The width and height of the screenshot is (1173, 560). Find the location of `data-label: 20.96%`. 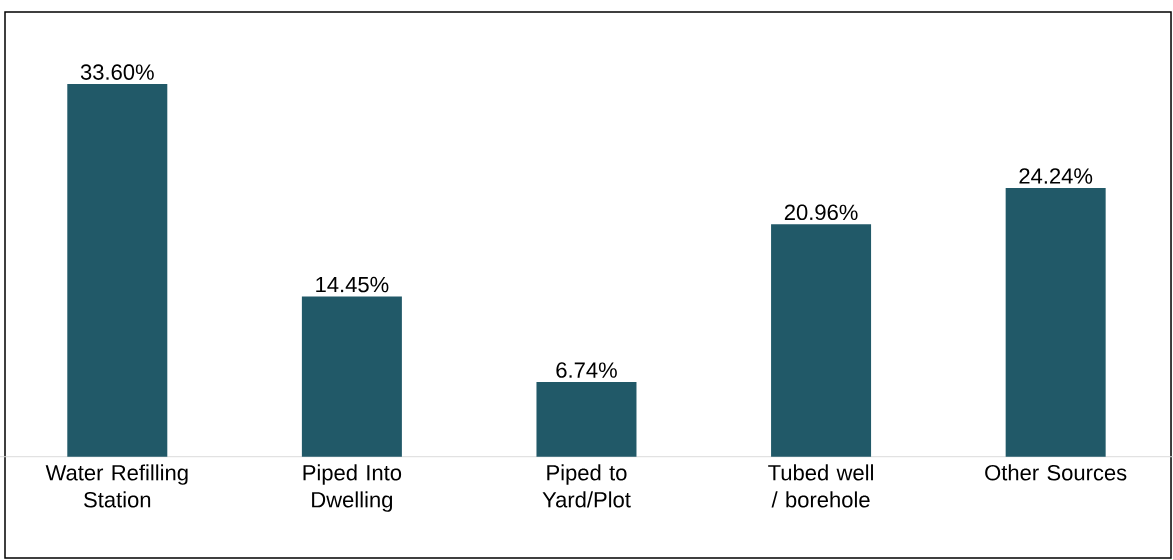

data-label: 20.96% is located at coordinates (821, 212).